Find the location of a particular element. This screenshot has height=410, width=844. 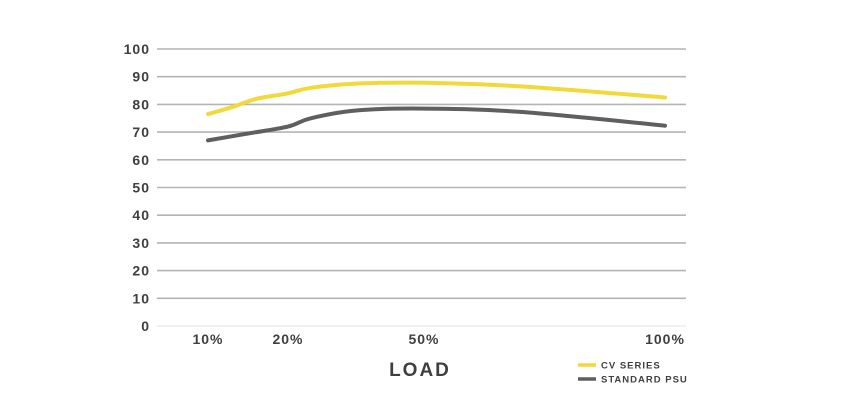

y-tick-label: 100 is located at coordinates (137, 49).